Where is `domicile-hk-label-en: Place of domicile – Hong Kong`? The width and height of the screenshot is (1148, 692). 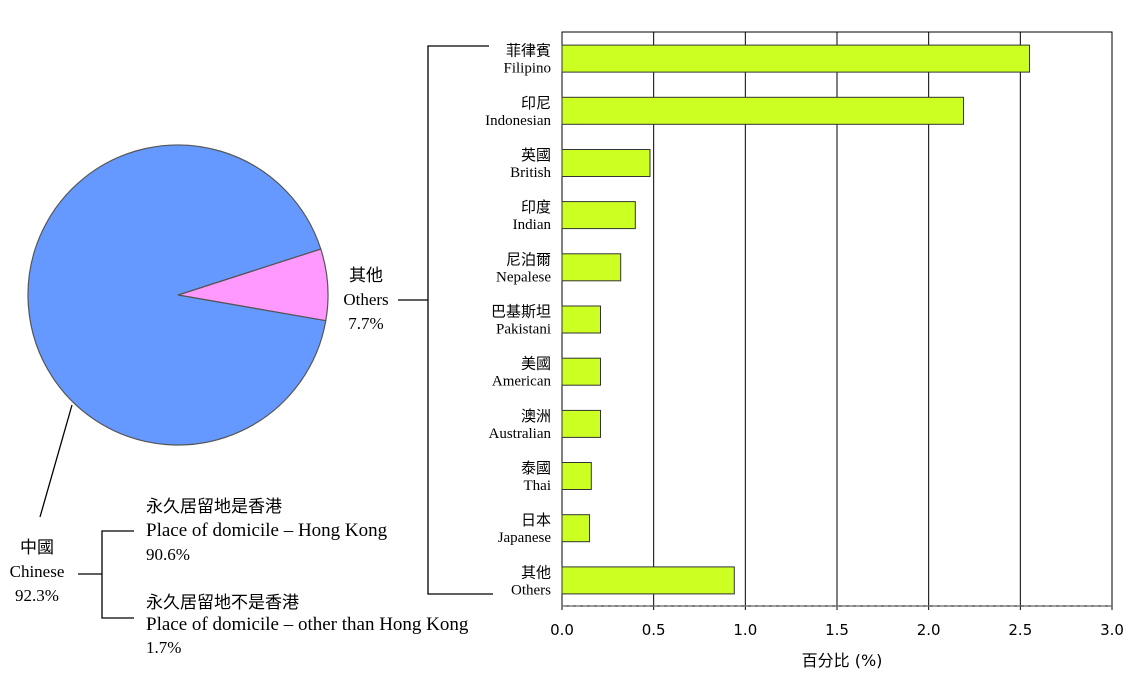
domicile-hk-label-en: Place of domicile – Hong Kong is located at coordinates (267, 530).